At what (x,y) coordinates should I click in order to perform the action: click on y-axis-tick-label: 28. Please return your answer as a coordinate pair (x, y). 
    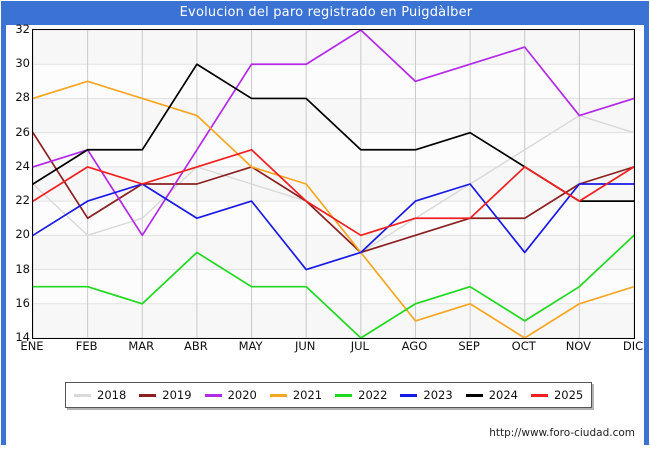
    Looking at the image, I should click on (22, 97).